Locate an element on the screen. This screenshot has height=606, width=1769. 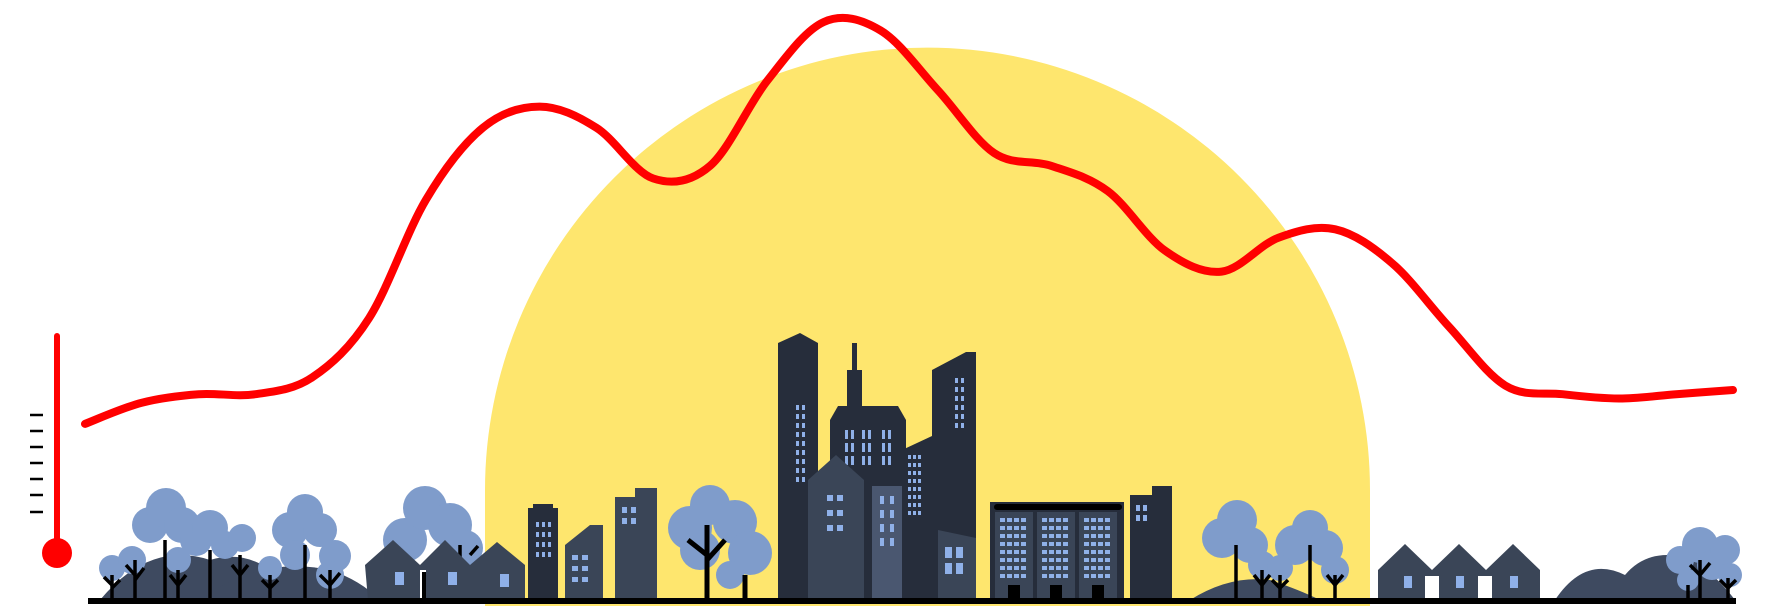
block-windows is located at coordinates (1055, 548).